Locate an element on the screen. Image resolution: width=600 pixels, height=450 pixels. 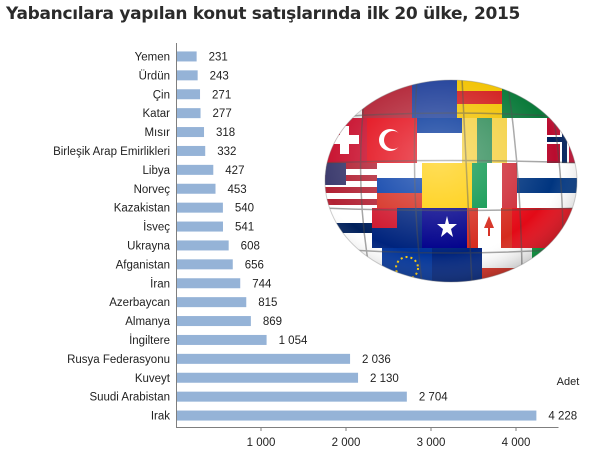
value-label: 2 130 is located at coordinates (384, 379).